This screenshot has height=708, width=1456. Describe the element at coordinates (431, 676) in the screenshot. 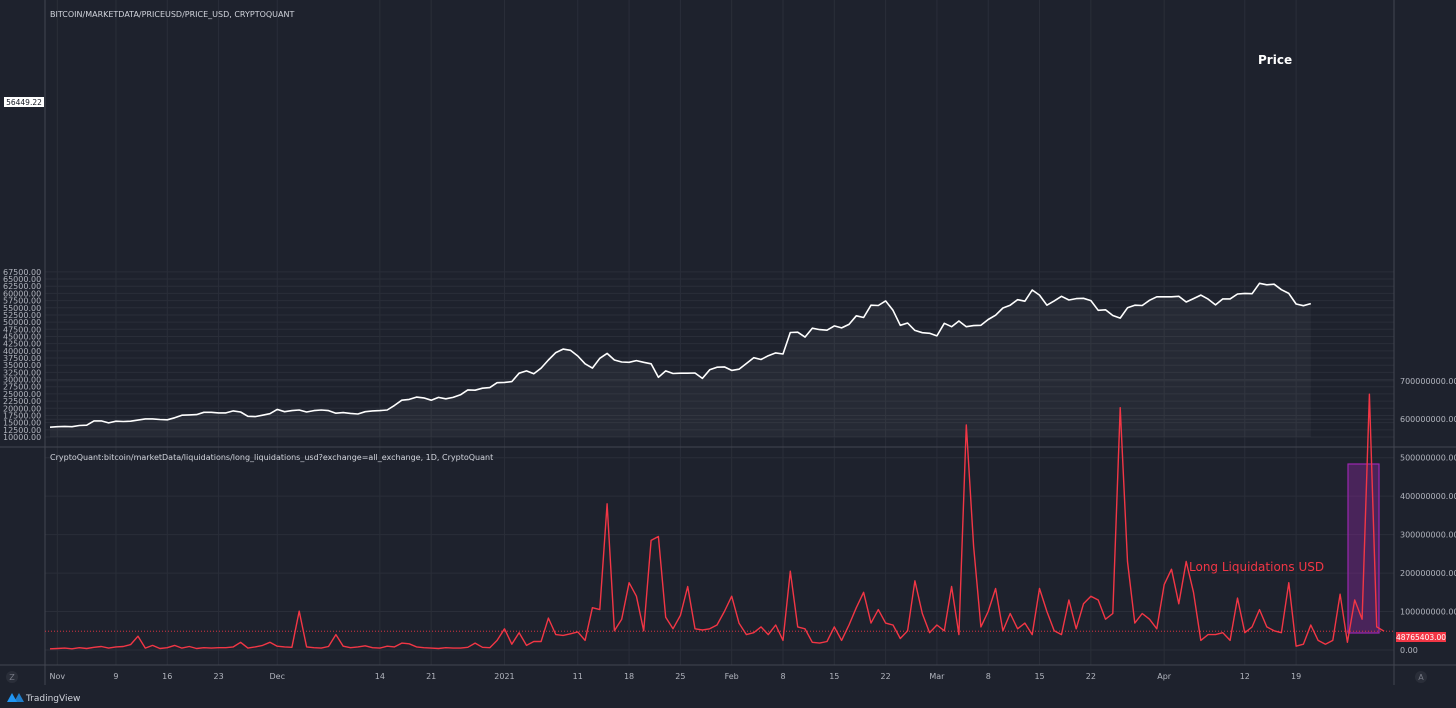

I see `time-tick-label: 21` at that location.